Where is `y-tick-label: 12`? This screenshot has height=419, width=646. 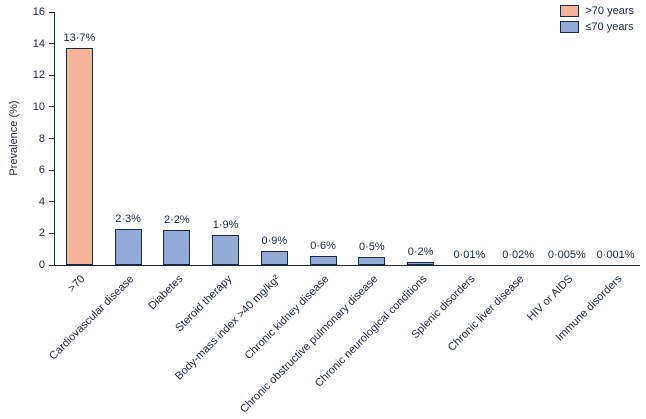 y-tick-label: 12 is located at coordinates (38, 75).